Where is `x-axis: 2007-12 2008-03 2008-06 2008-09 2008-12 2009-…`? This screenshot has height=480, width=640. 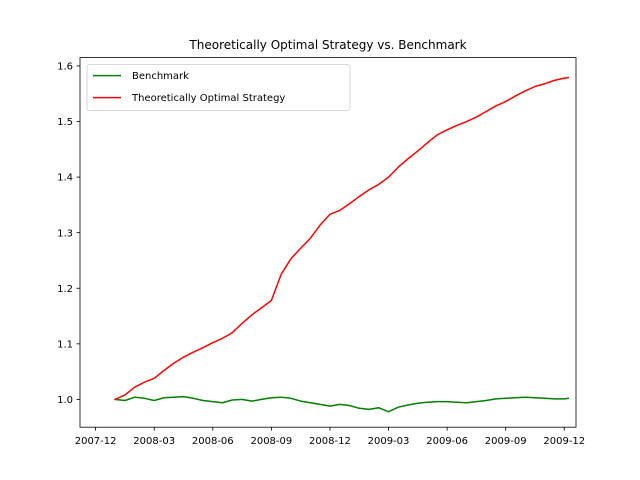 x-axis: 2007-12 2008-03 2008-06 2008-09 2008-12 2009-… is located at coordinates (330, 437).